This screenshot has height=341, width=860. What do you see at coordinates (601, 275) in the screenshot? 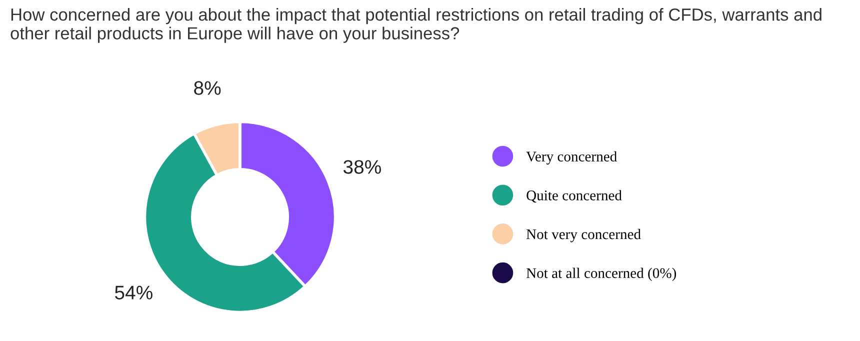
I see `legend-label: Not at all concerned (0%)` at bounding box center [601, 275].